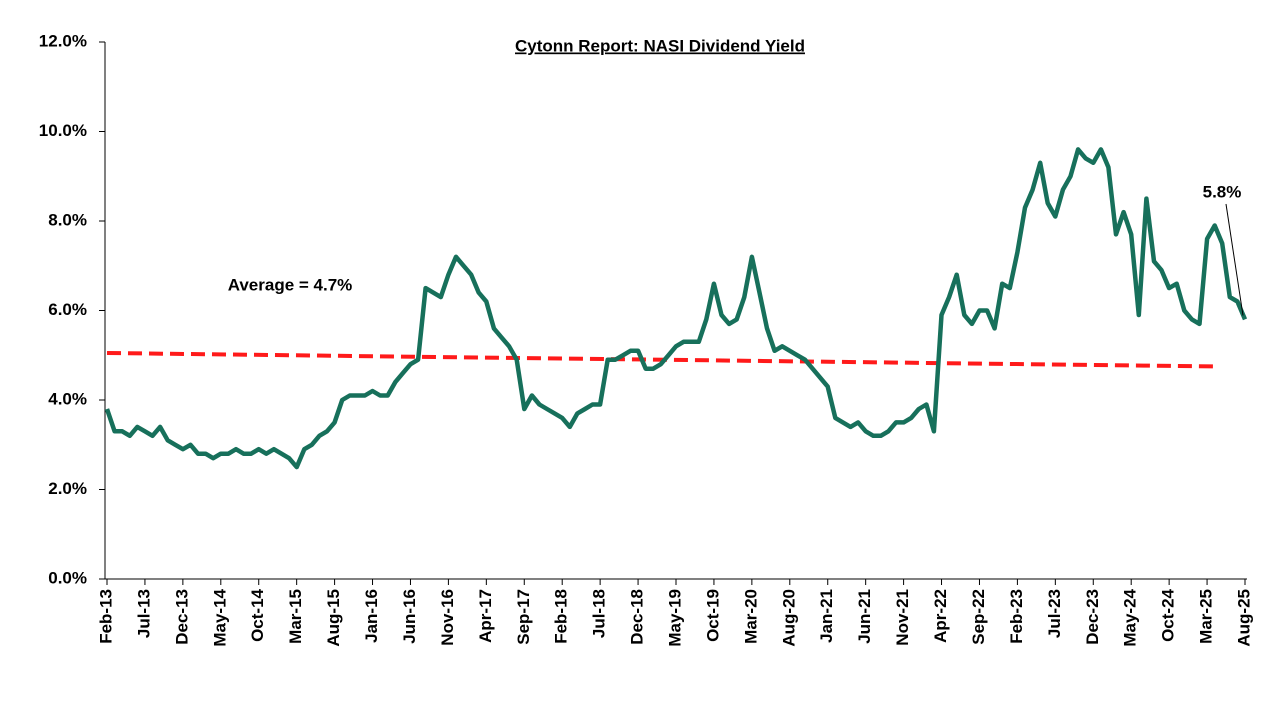 This screenshot has height=702, width=1274. Describe the element at coordinates (902, 617) in the screenshot. I see `x-tick-label: Nov-21` at that location.